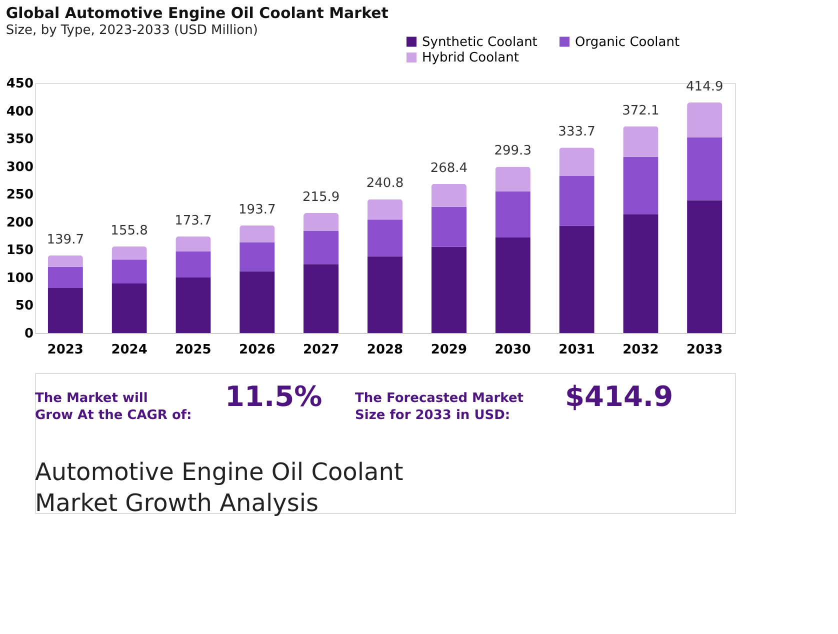  What do you see at coordinates (705, 87) in the screenshot?
I see `total-label: 414.9` at bounding box center [705, 87].